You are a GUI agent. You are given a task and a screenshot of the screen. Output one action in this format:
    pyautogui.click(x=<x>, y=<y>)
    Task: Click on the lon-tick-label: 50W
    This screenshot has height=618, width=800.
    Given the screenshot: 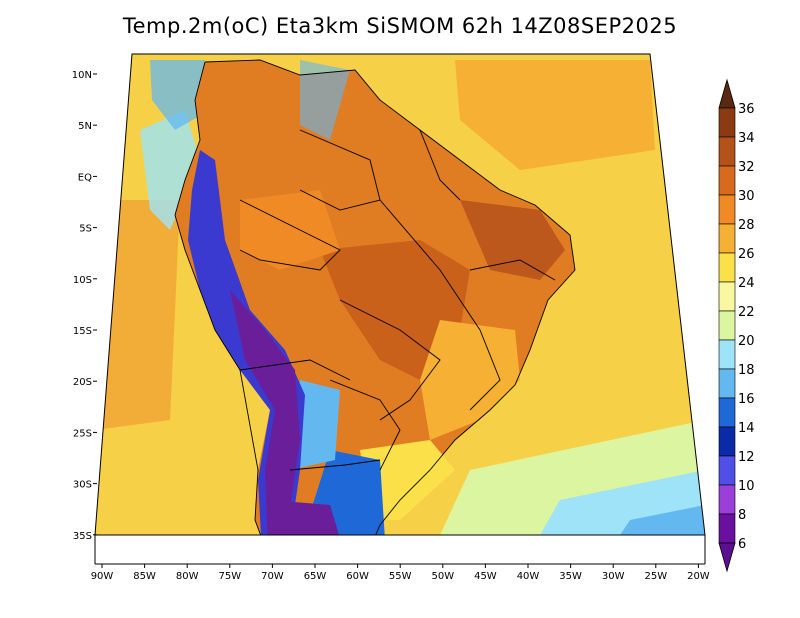 What is the action you would take?
    pyautogui.click(x=442, y=576)
    